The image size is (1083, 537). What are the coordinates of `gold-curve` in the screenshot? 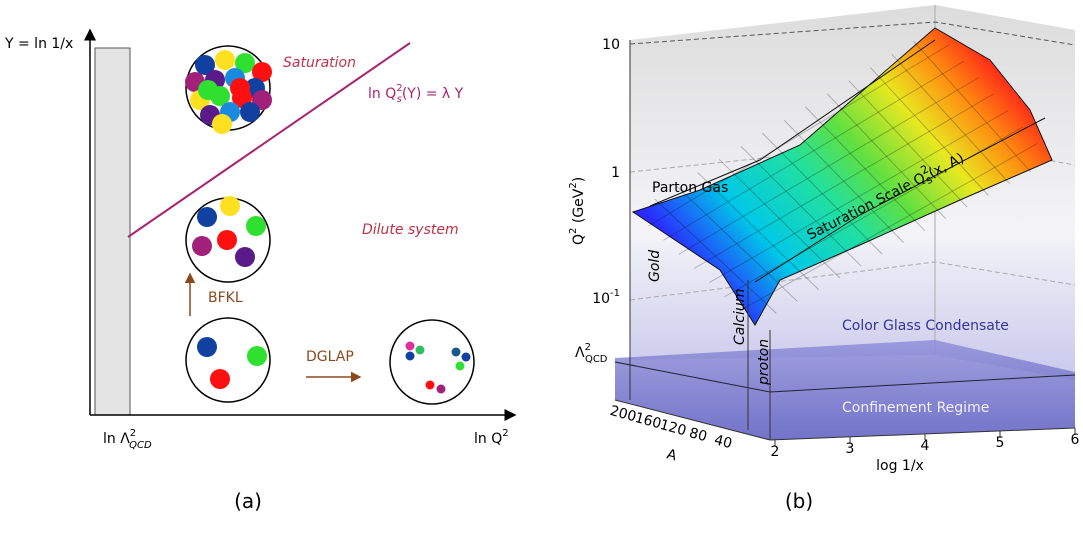 It's located at (792, 123).